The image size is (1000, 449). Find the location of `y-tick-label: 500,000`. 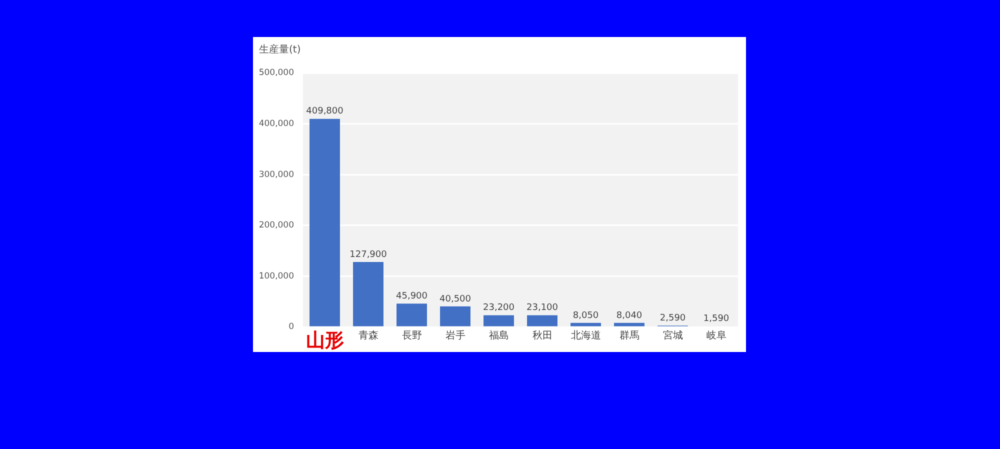

y-tick-label: 500,000 is located at coordinates (276, 73).